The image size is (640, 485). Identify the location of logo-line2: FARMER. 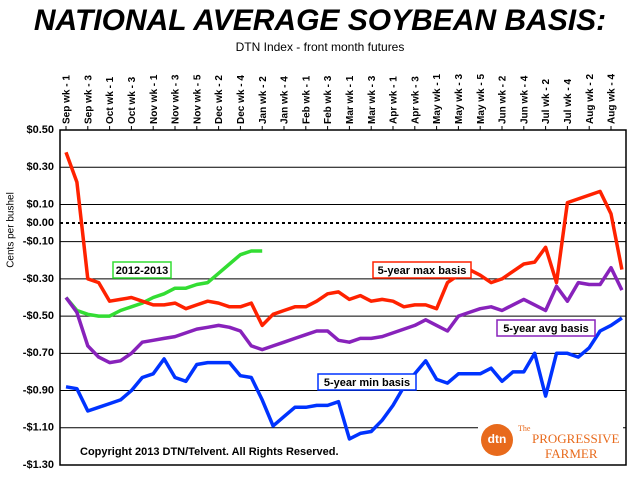
(571, 453).